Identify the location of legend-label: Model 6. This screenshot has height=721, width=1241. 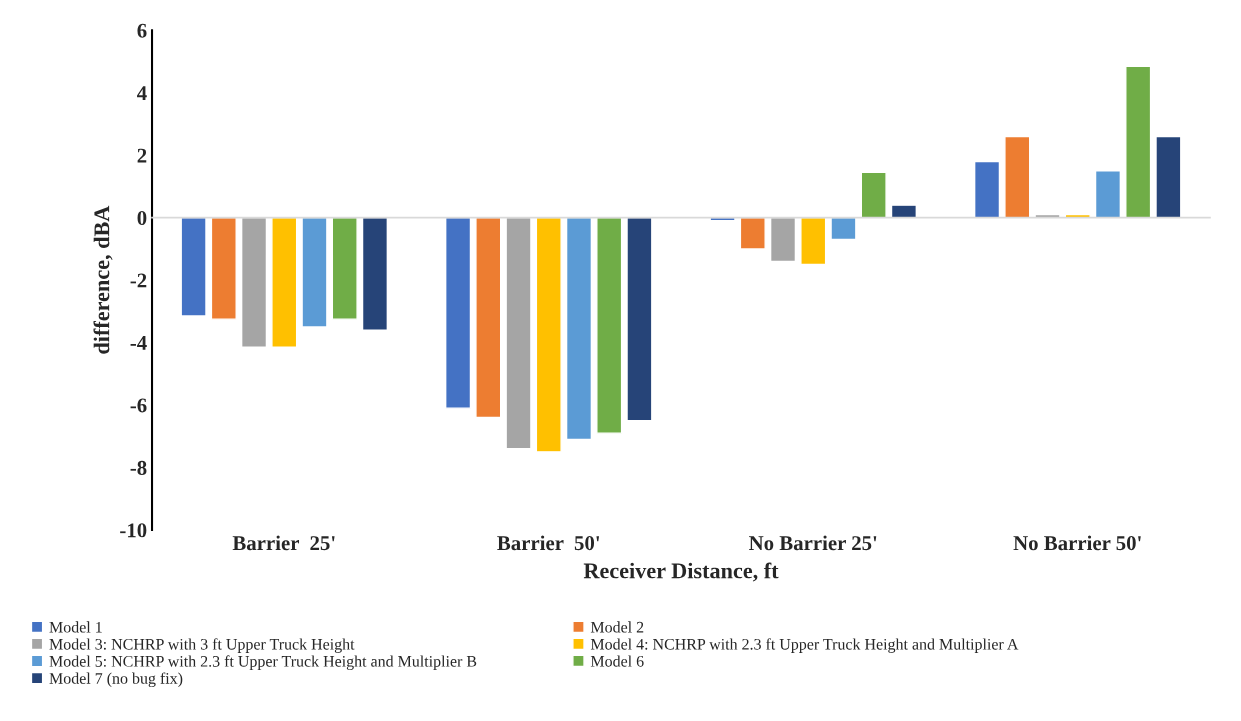
(617, 661).